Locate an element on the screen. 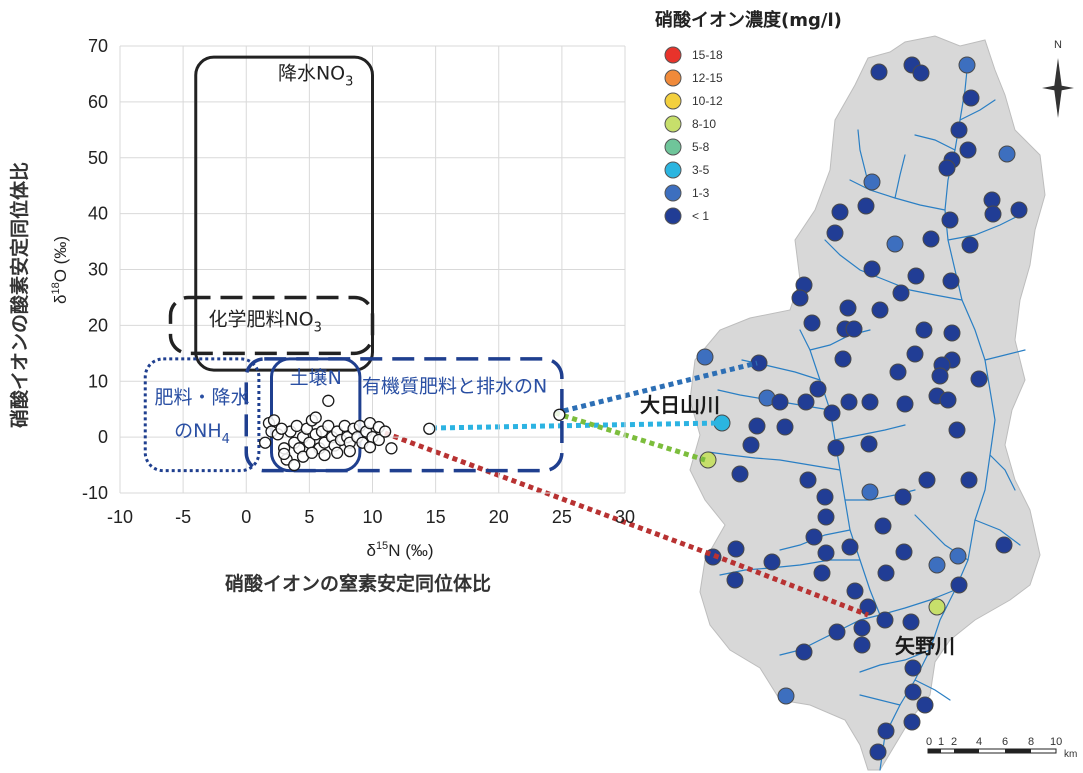 The image size is (1083, 773). legend-label: 3-5 is located at coordinates (701, 170).